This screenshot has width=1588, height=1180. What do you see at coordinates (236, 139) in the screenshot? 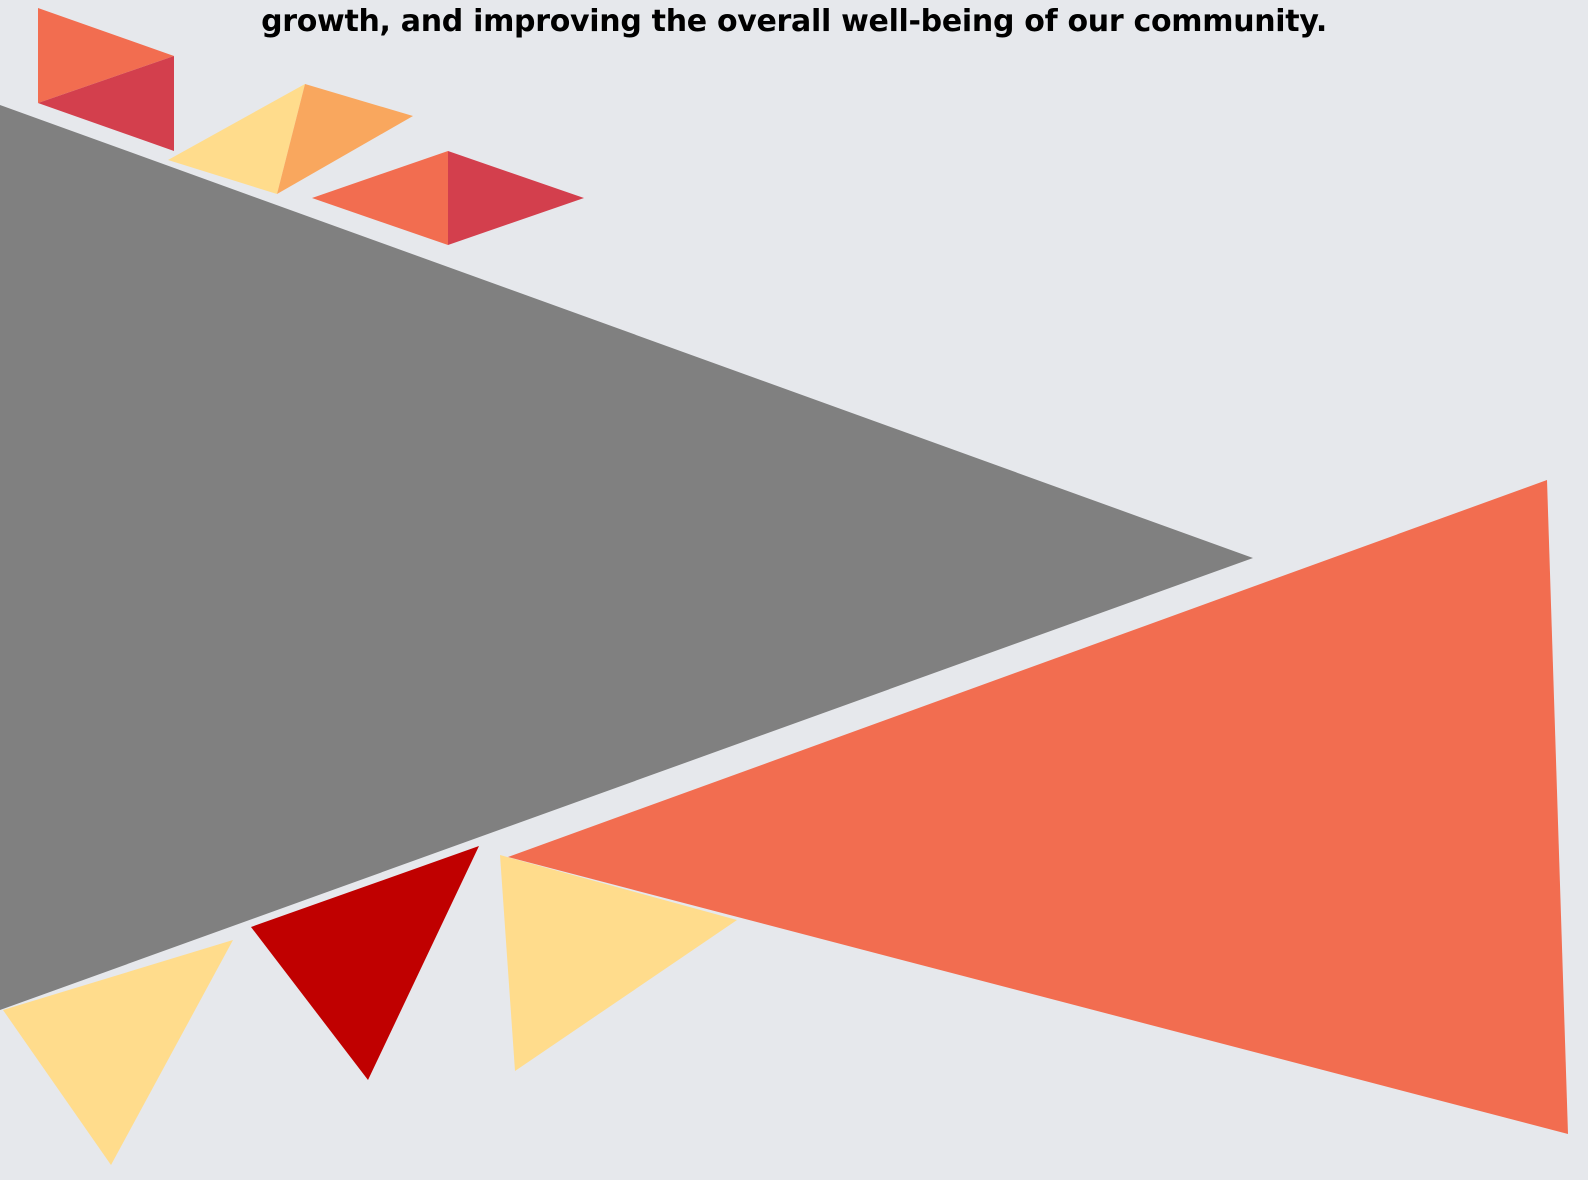
I see `yellow-pennant-half` at bounding box center [236, 139].